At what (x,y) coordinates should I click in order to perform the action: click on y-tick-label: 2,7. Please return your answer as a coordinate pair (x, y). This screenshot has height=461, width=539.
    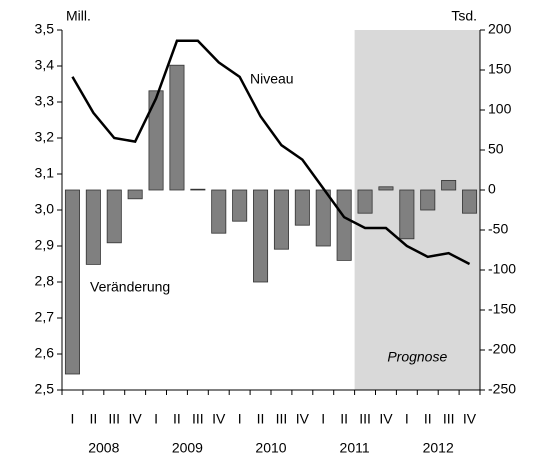
    Looking at the image, I should click on (45, 317).